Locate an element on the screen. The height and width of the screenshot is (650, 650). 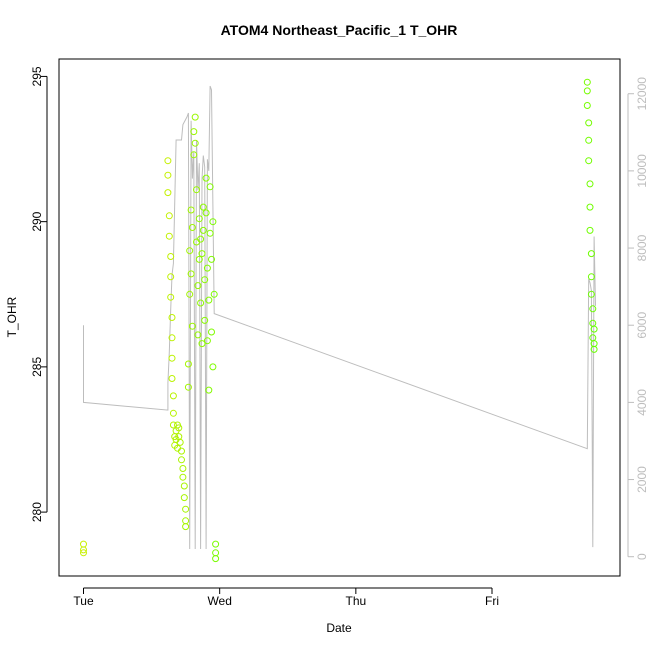
y2-tick-label: 2000 is located at coordinates (642, 479).